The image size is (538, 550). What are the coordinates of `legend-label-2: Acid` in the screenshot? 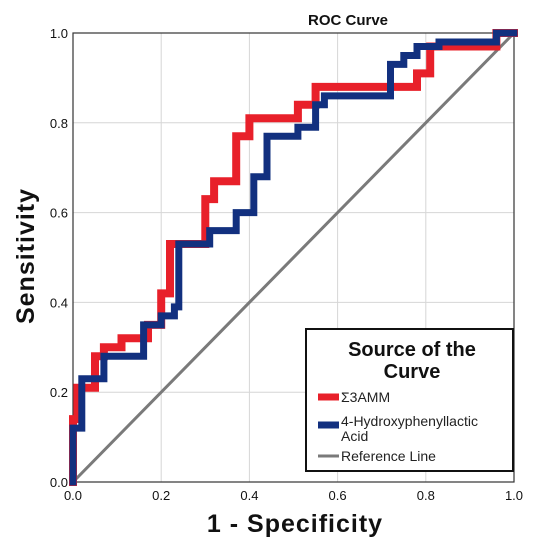 It's located at (354, 436).